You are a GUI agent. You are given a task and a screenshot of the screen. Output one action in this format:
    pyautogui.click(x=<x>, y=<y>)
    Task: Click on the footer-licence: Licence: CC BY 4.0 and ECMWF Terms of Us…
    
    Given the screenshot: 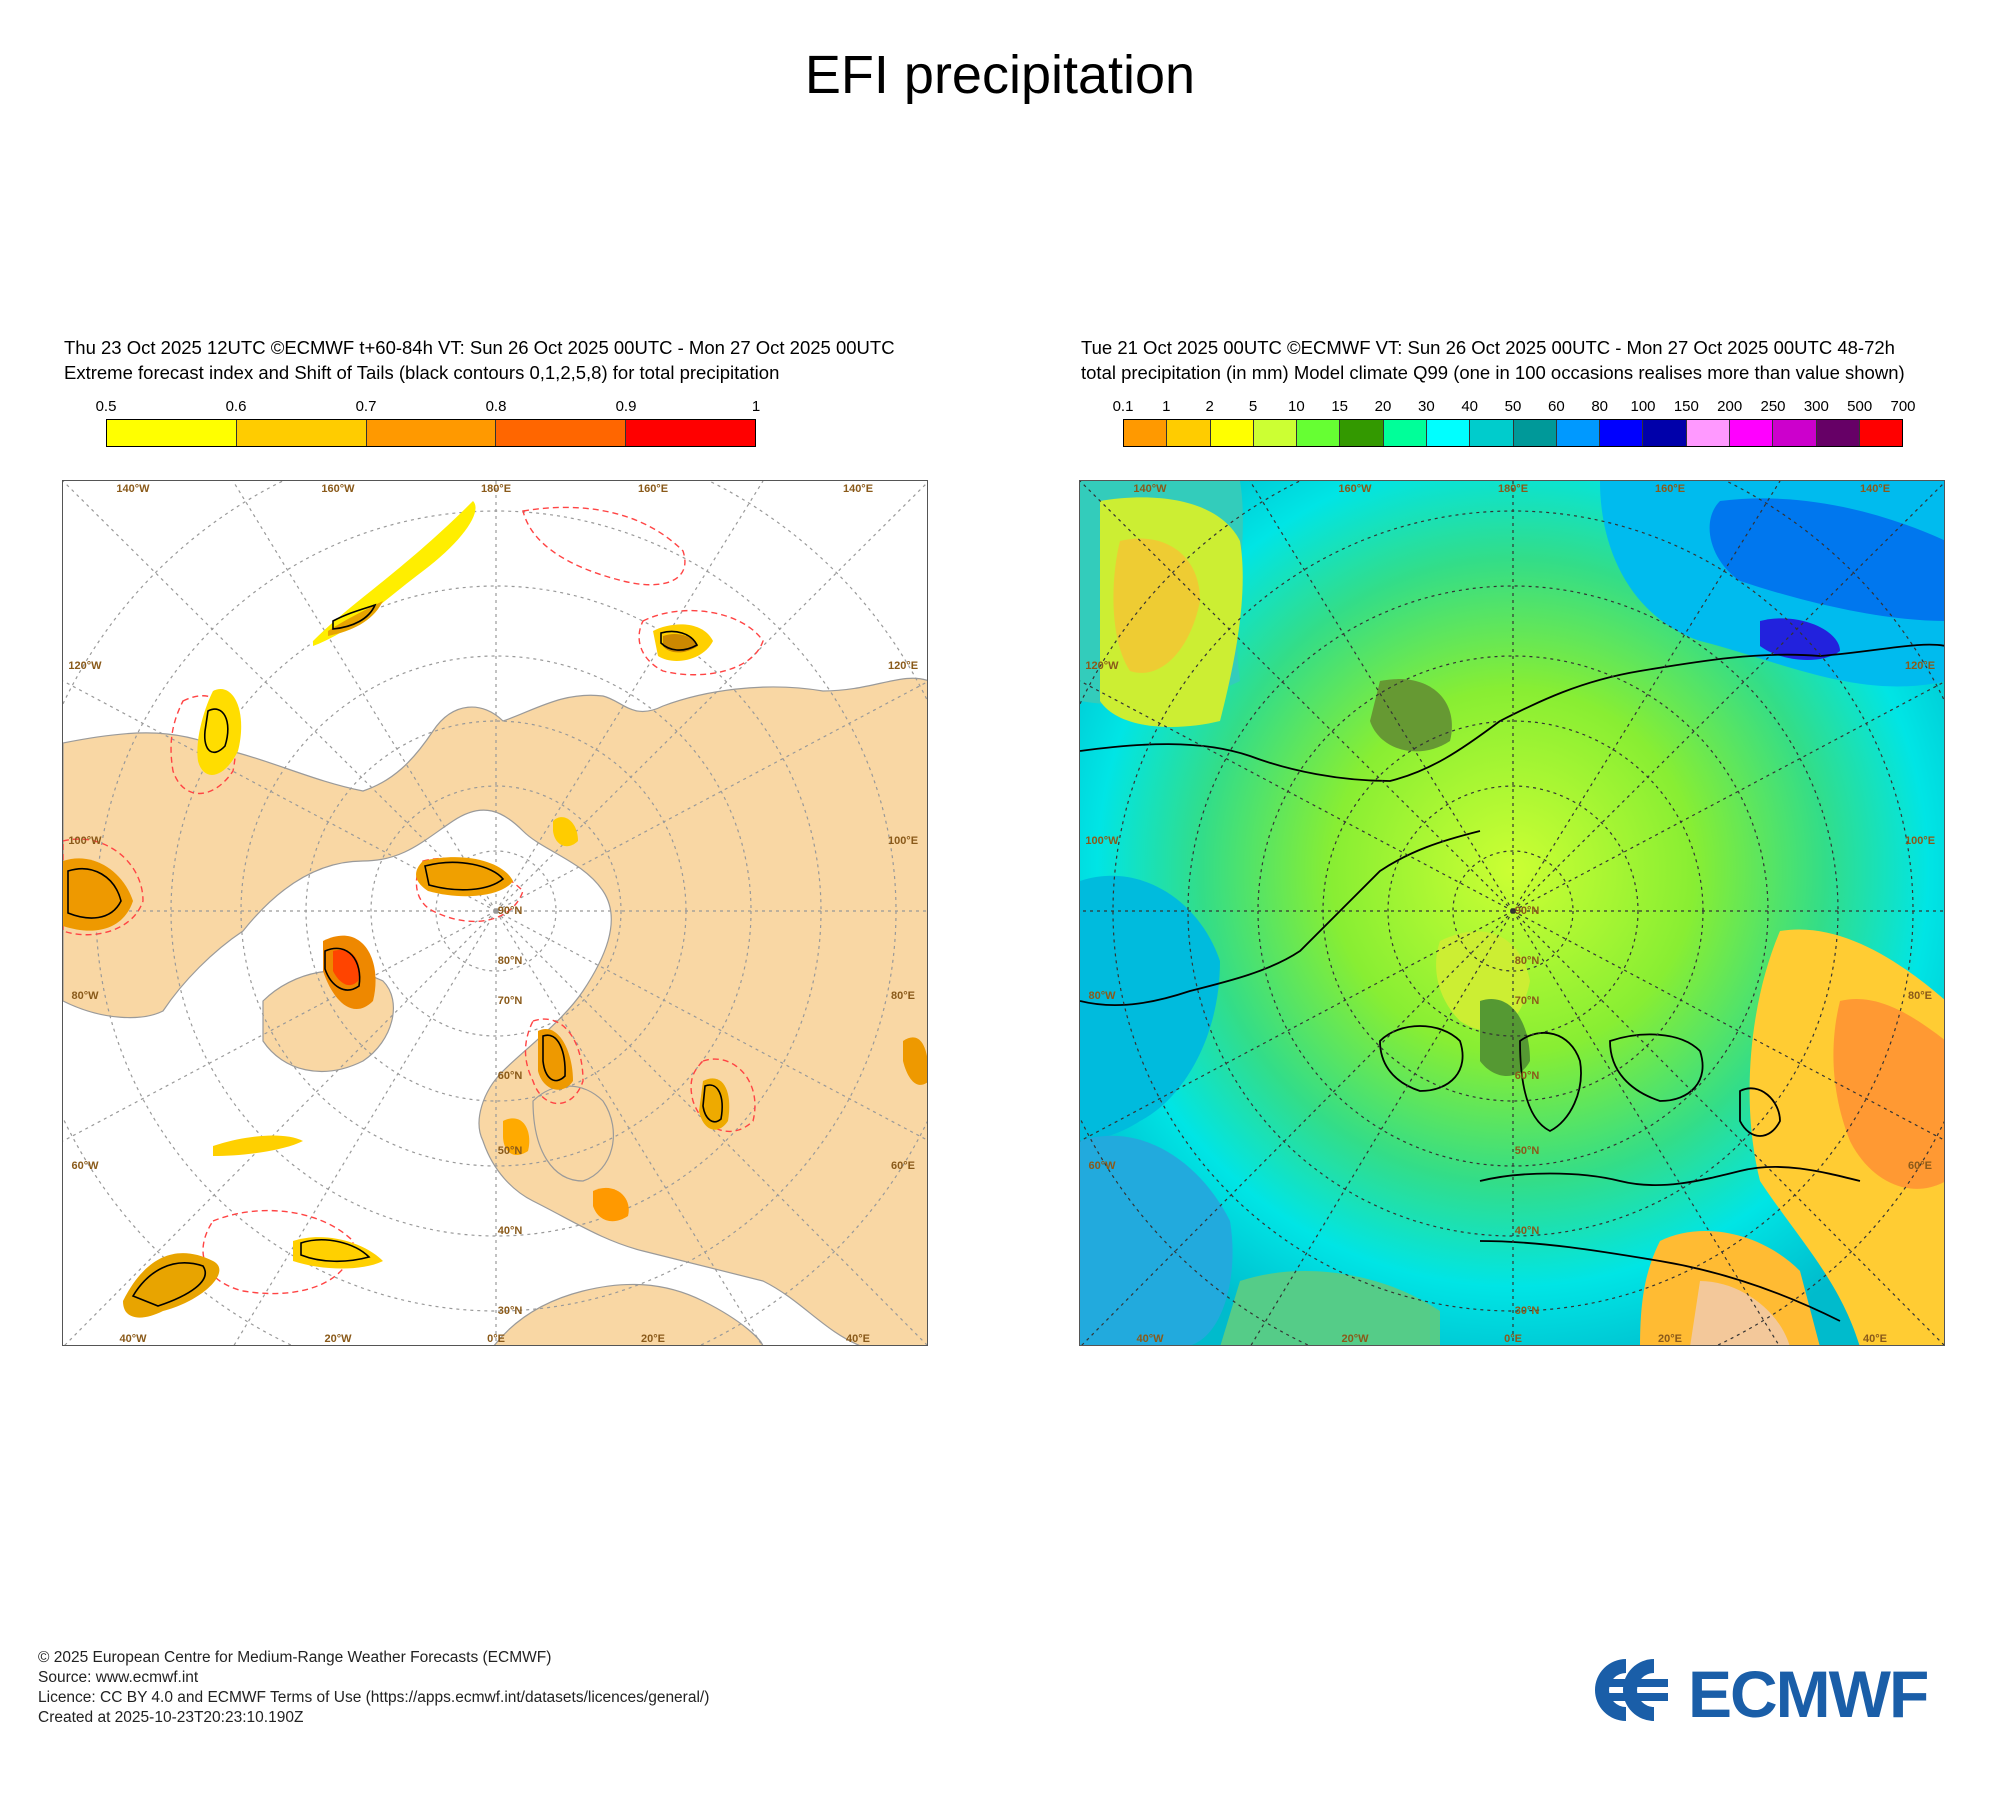 What is the action you would take?
    pyautogui.click(x=374, y=1697)
    